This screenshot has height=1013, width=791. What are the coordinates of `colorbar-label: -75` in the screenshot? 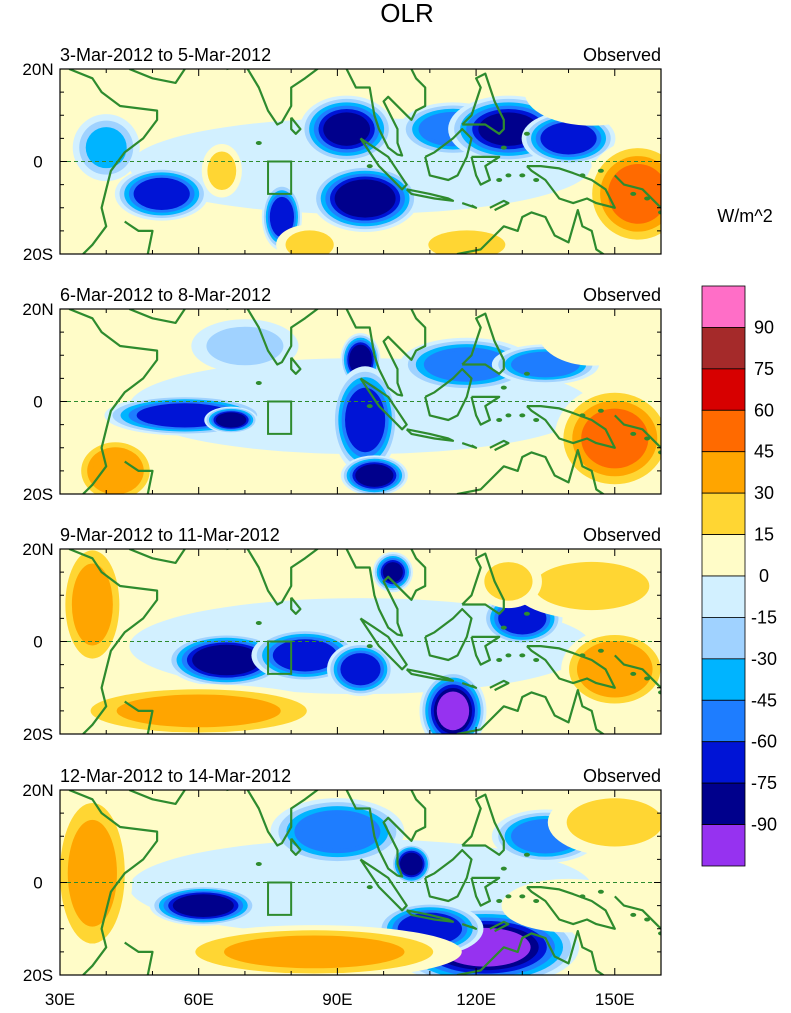 It's located at (764, 783).